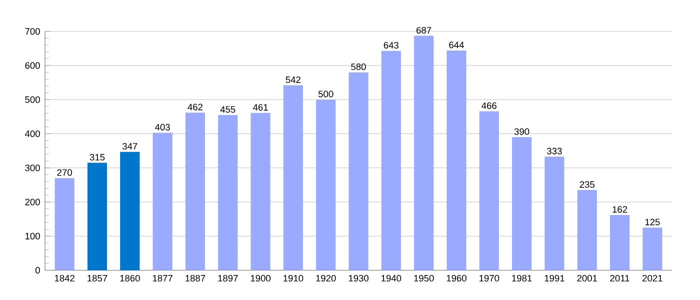 Image resolution: width=700 pixels, height=300 pixels. What do you see at coordinates (97, 157) in the screenshot?
I see `data-label: 315` at bounding box center [97, 157].